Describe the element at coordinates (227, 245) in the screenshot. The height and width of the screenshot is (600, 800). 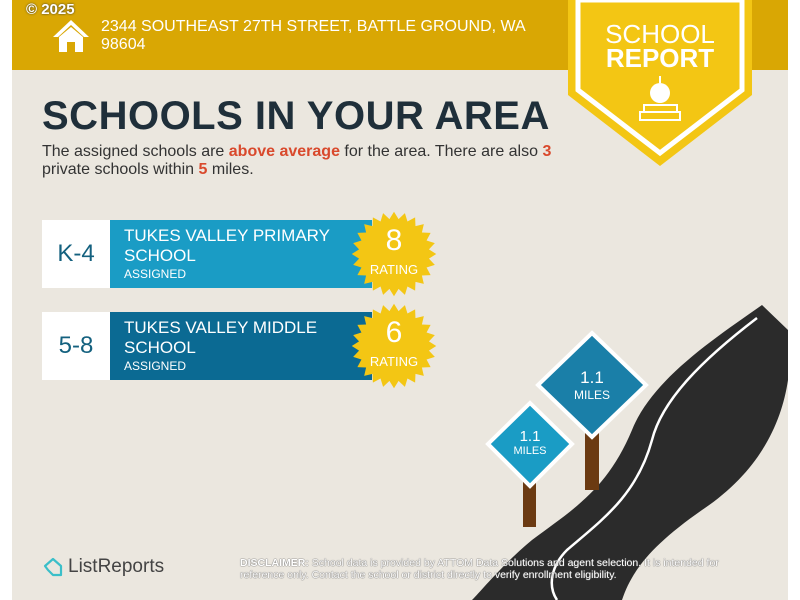
I see `school-name: TUKES VALLEY PRIMARY SCHOOL` at that location.